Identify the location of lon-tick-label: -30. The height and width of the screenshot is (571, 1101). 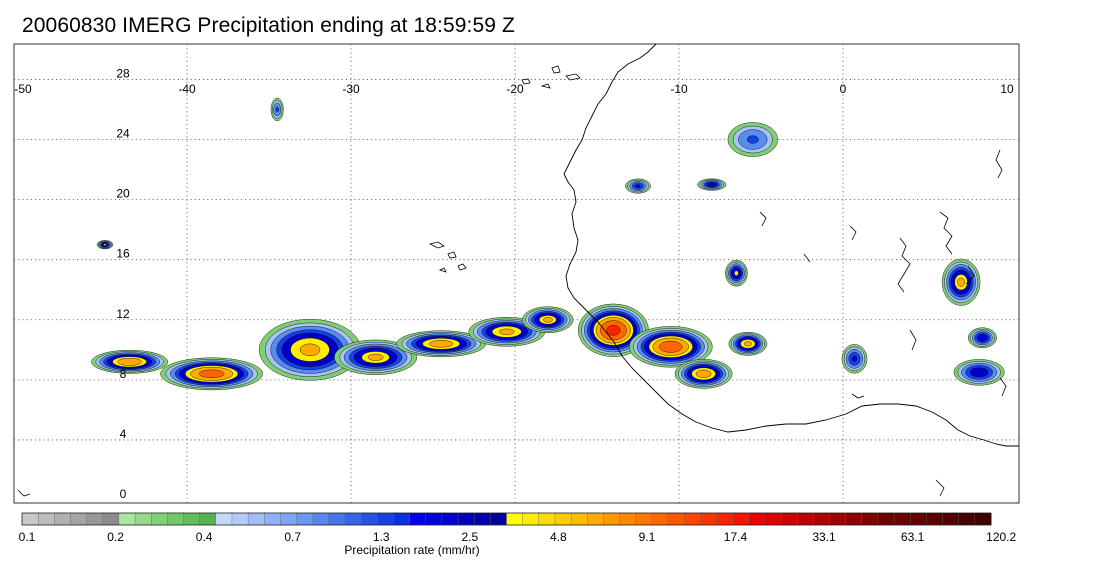
(351, 89).